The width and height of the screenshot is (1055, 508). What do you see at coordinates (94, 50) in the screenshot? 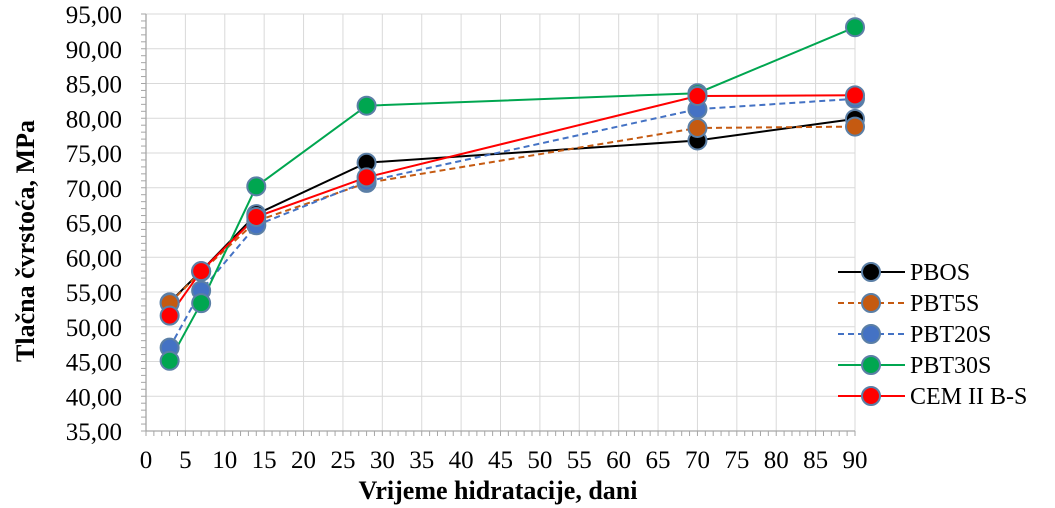
I see `y-tick-label: 90,00` at bounding box center [94, 50].